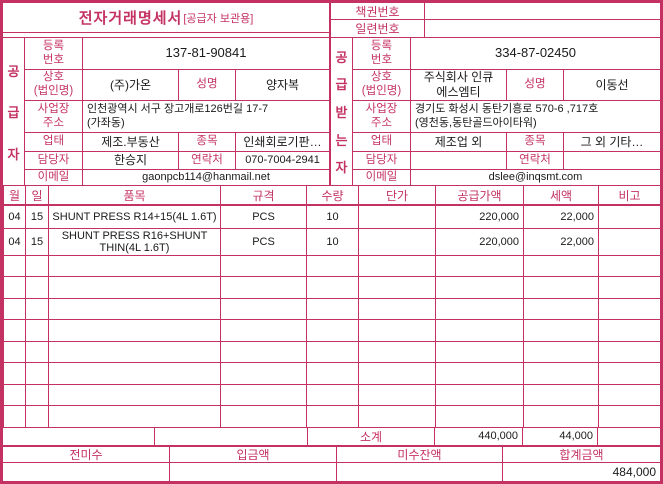  I want to click on recipient-phone-label: 연락처, so click(535, 160).